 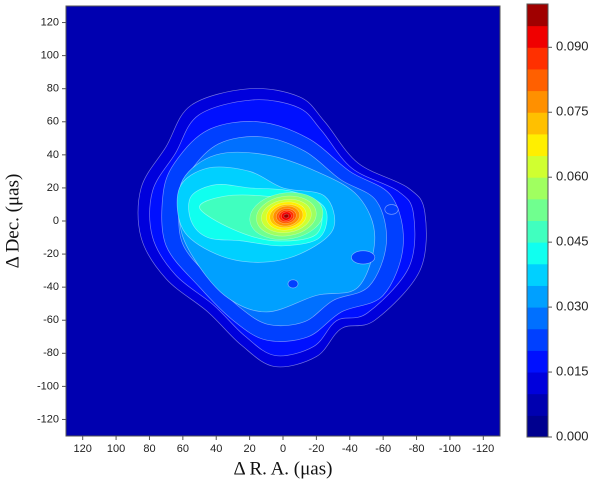 I want to click on colorbar-tick-label: 0.060, so click(x=572, y=176).